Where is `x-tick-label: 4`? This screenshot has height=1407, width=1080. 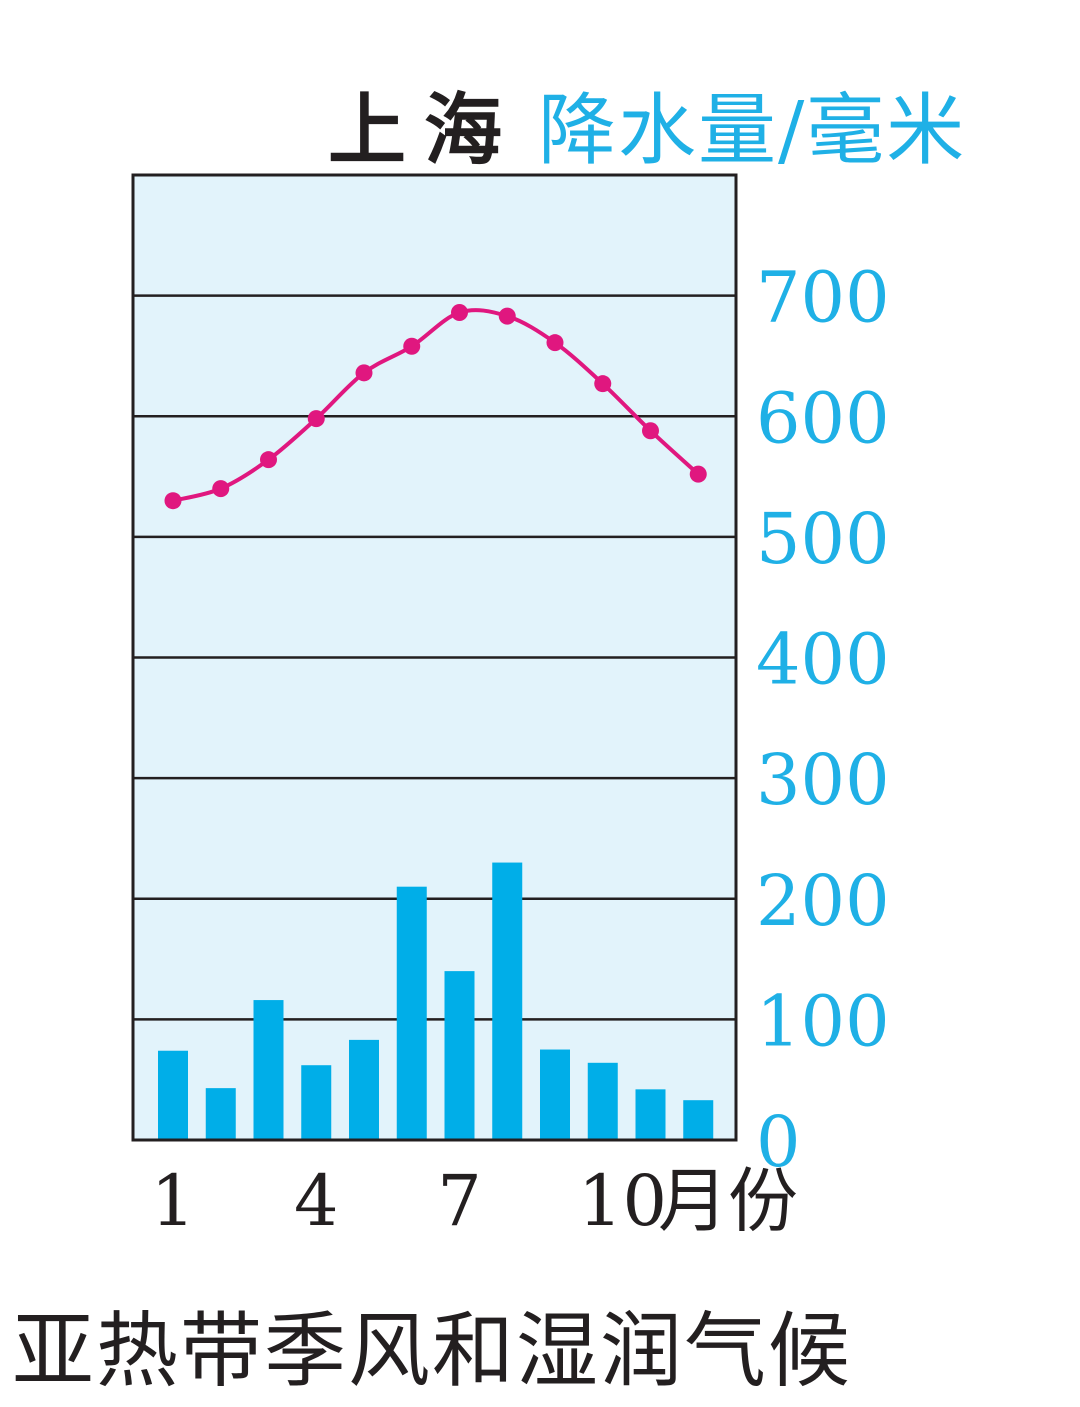 x-tick-label: 4 is located at coordinates (316, 1201).